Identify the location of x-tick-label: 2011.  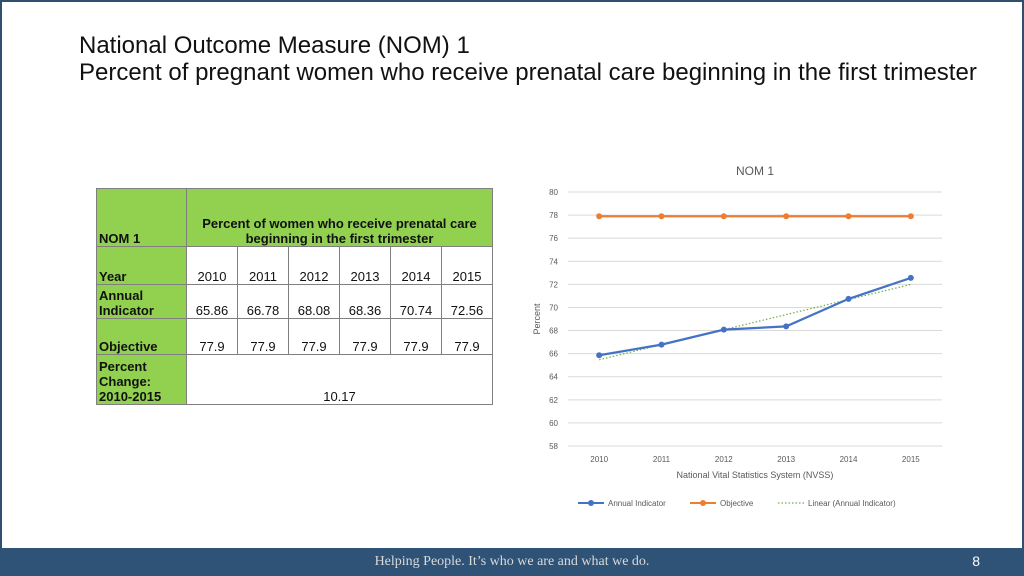
(662, 459).